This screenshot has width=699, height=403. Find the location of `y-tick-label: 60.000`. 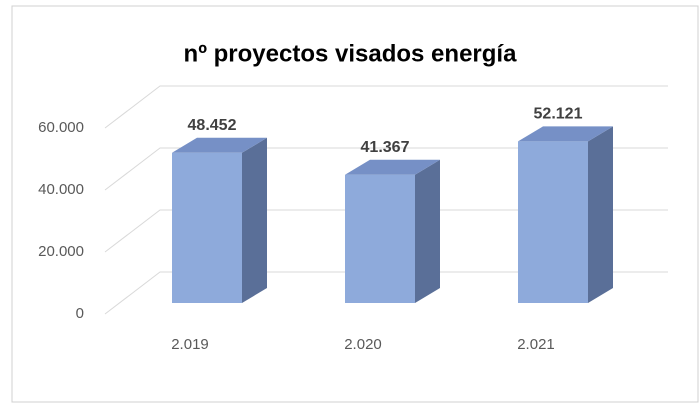

y-tick-label: 60.000 is located at coordinates (61, 127).